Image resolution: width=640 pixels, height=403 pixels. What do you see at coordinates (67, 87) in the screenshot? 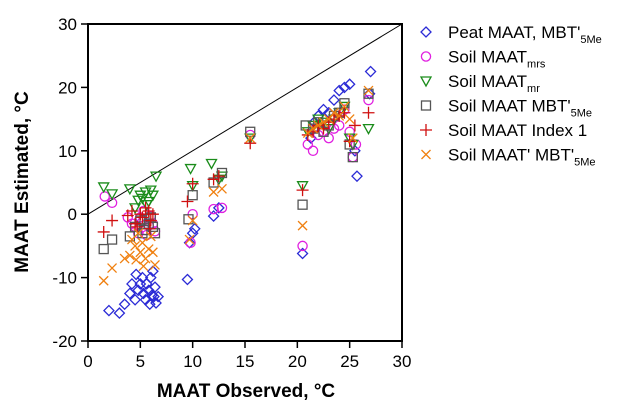
I see `y-tick-label: 20` at bounding box center [67, 87].